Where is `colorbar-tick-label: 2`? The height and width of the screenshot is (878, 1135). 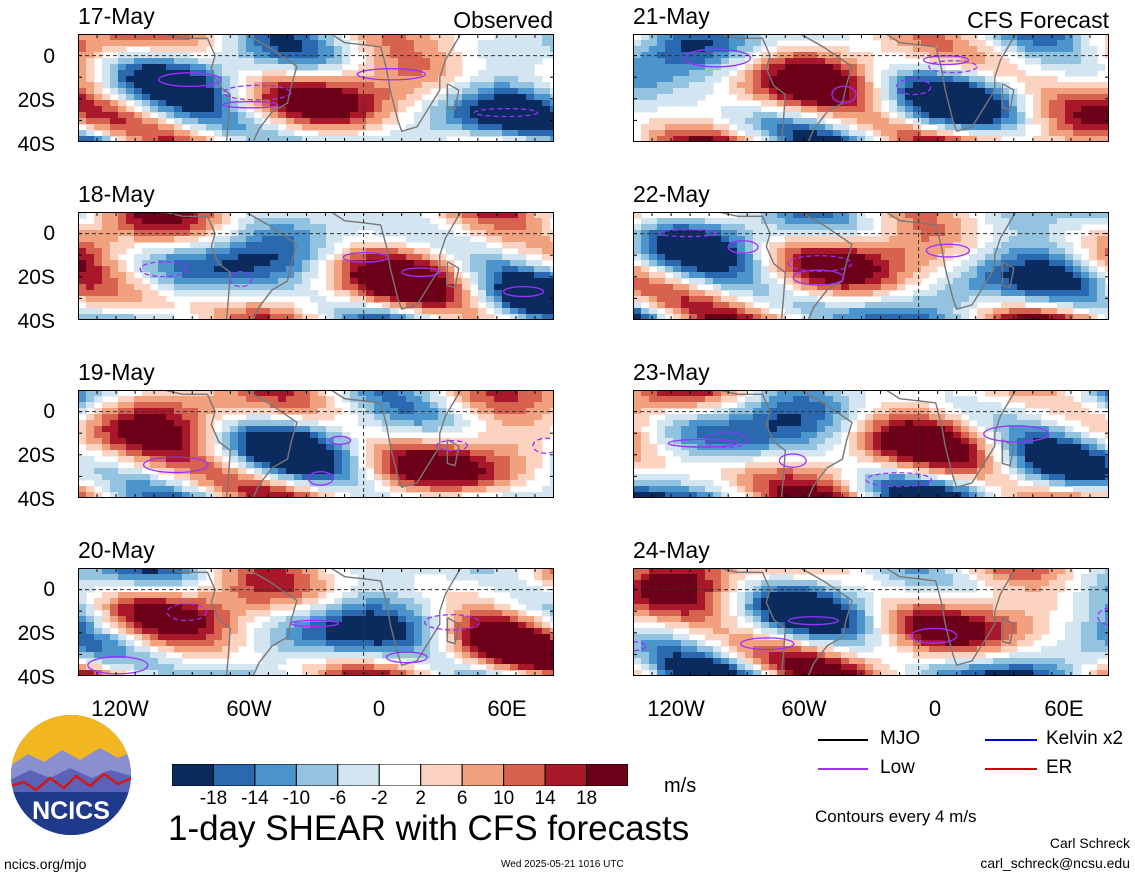
colorbar-tick-label: 2 is located at coordinates (420, 798).